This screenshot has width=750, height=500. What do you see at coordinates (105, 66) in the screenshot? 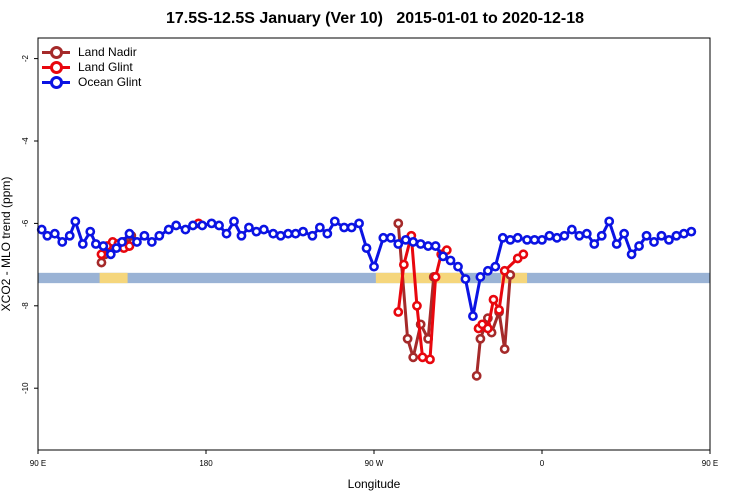
I see `legend-label-land-glint: Land Glint` at bounding box center [105, 66].